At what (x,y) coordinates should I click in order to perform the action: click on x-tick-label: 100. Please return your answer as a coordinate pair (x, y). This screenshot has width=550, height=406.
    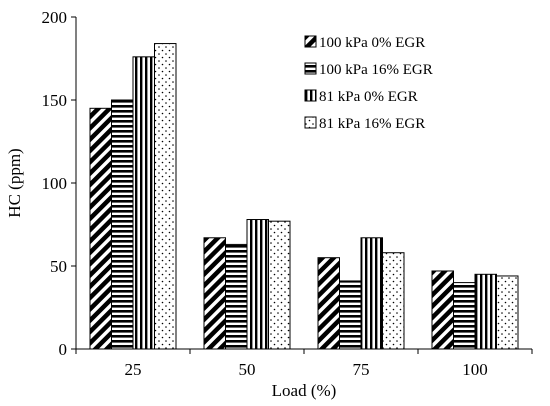
    Looking at the image, I should click on (475, 369).